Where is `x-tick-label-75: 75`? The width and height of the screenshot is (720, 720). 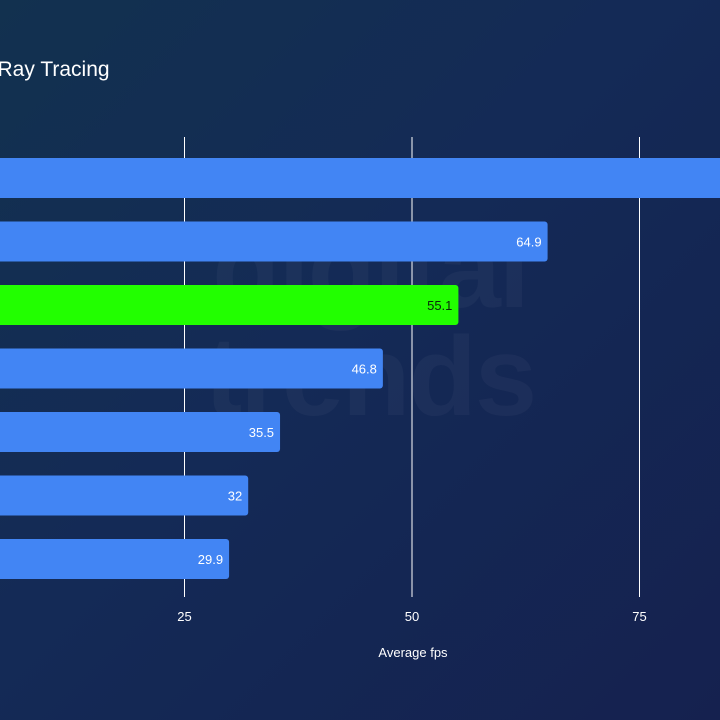 x-tick-label-75: 75 is located at coordinates (639, 616).